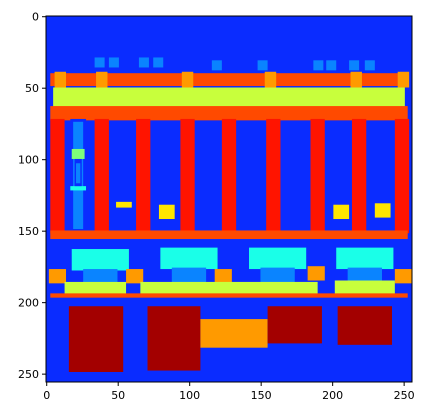 The image size is (430, 418). Describe the element at coordinates (28, 231) in the screenshot. I see `y-tick-label: 150` at that location.